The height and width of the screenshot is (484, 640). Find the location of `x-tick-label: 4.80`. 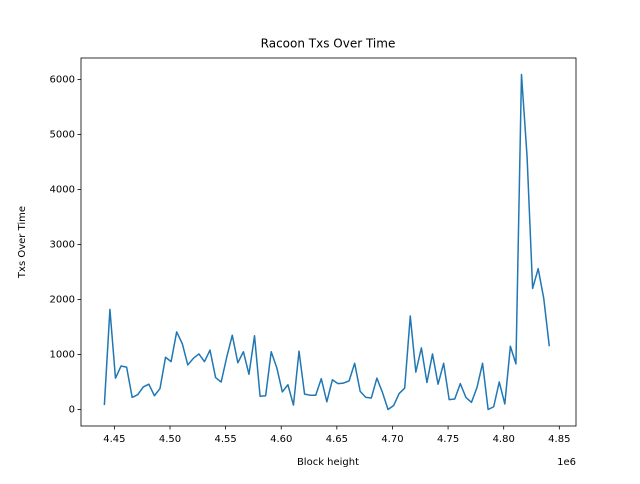

x-tick-label: 4.80 is located at coordinates (504, 439).